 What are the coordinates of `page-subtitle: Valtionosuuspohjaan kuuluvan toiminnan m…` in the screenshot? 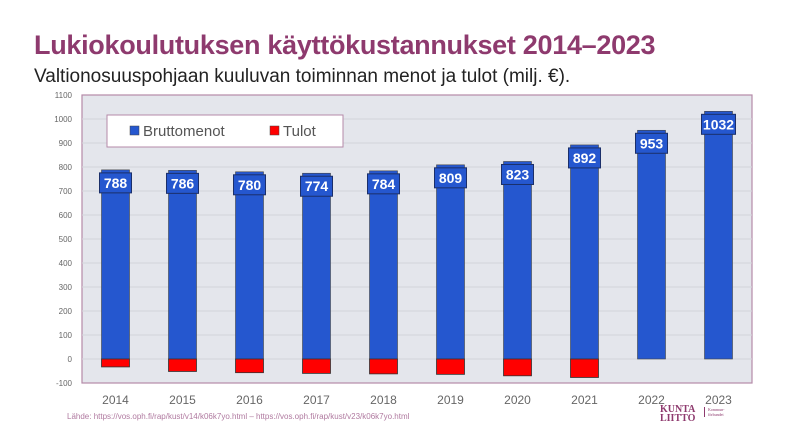 It's located at (302, 76).